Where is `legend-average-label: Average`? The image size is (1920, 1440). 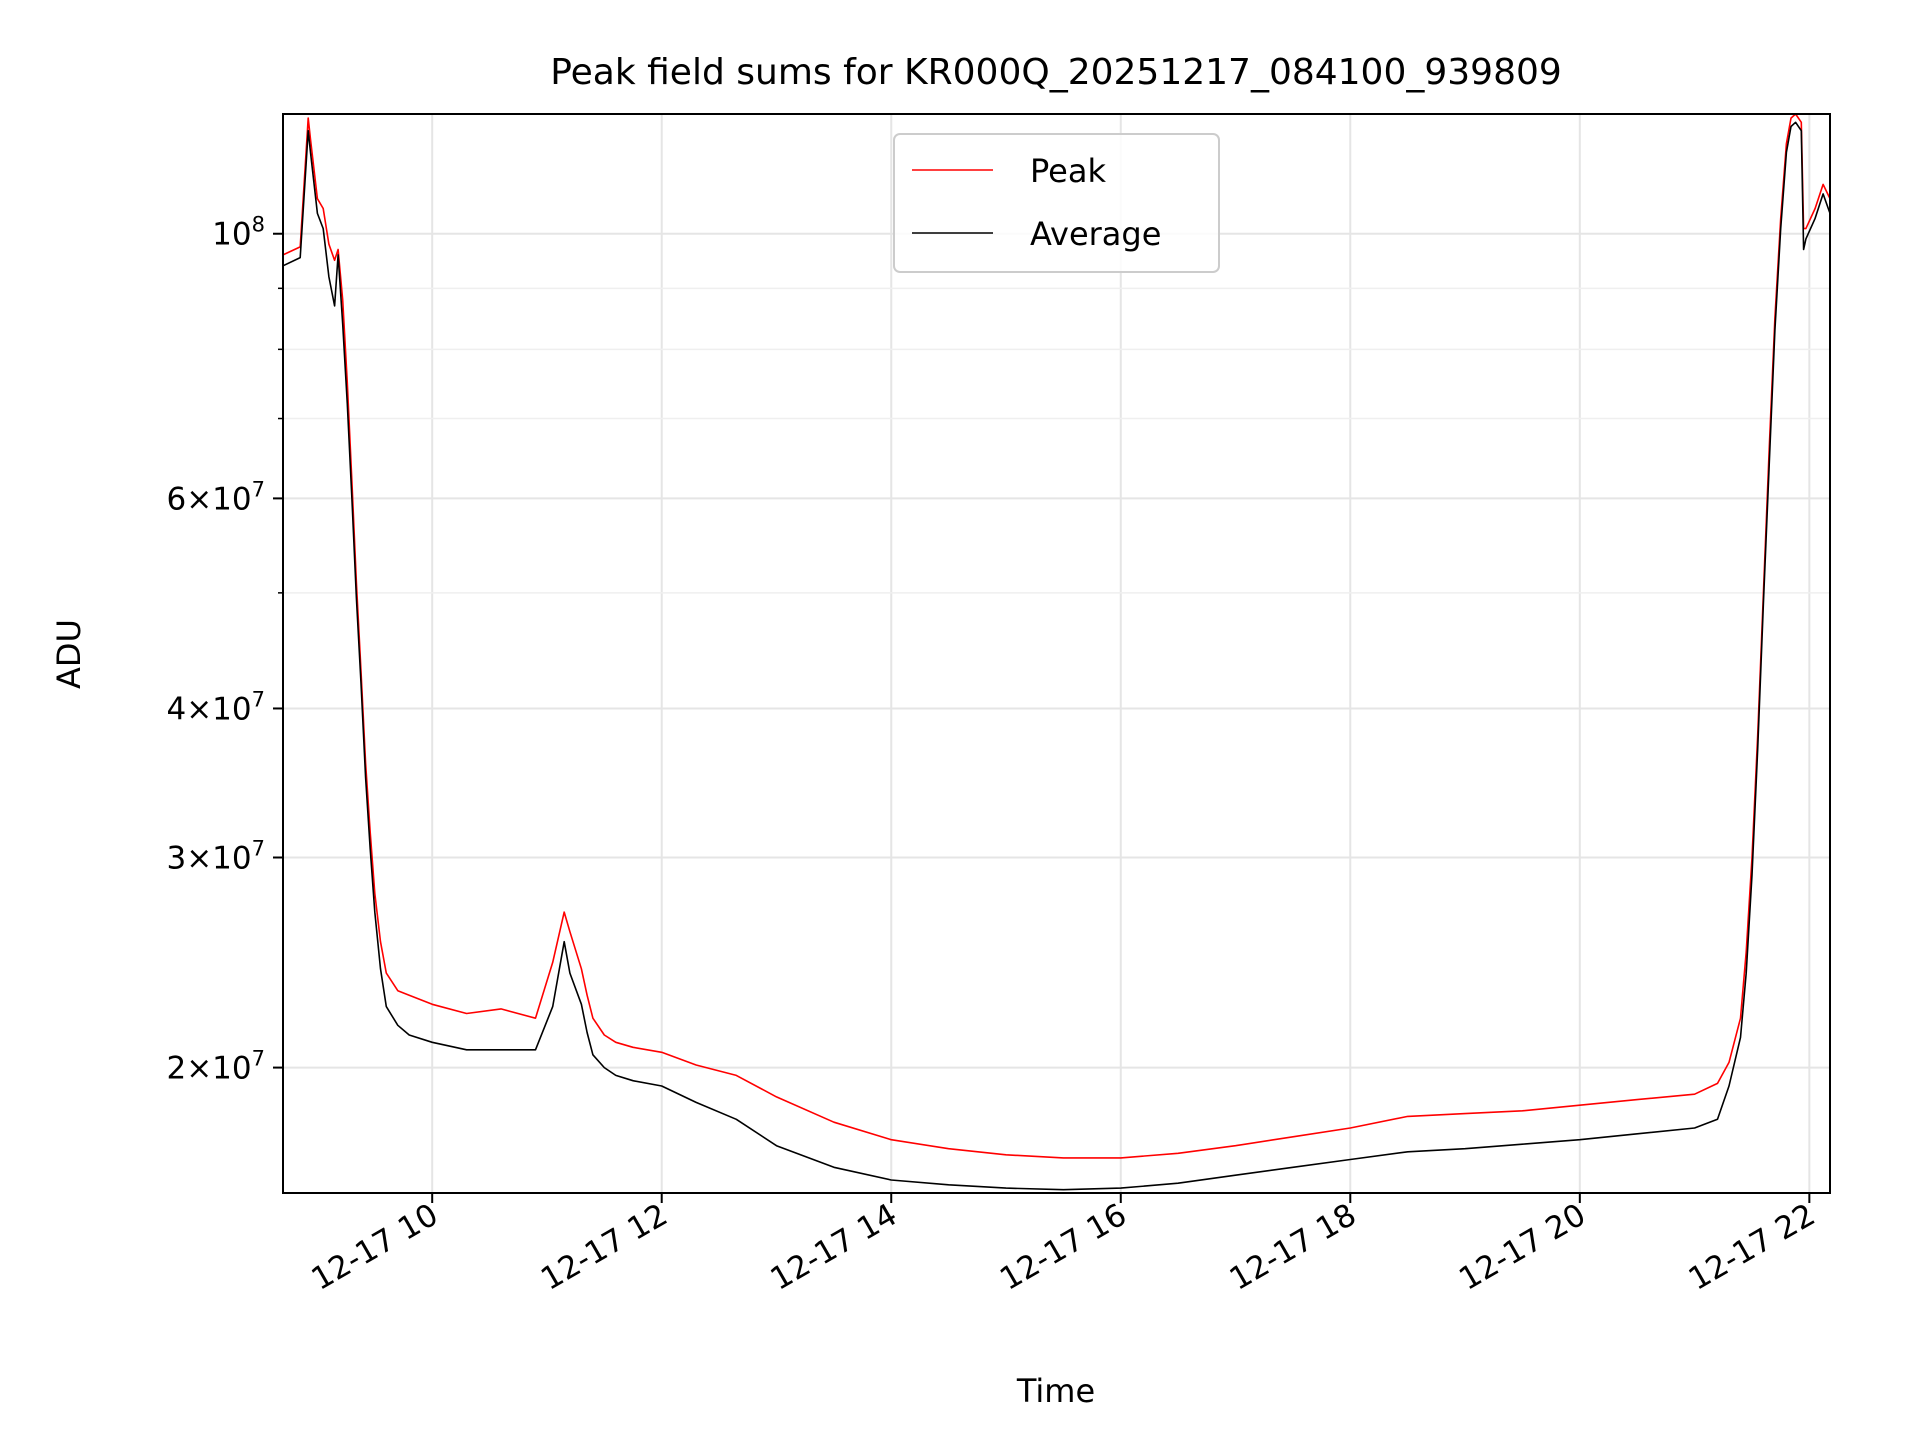 legend-average-label: Average is located at coordinates (1095, 234).